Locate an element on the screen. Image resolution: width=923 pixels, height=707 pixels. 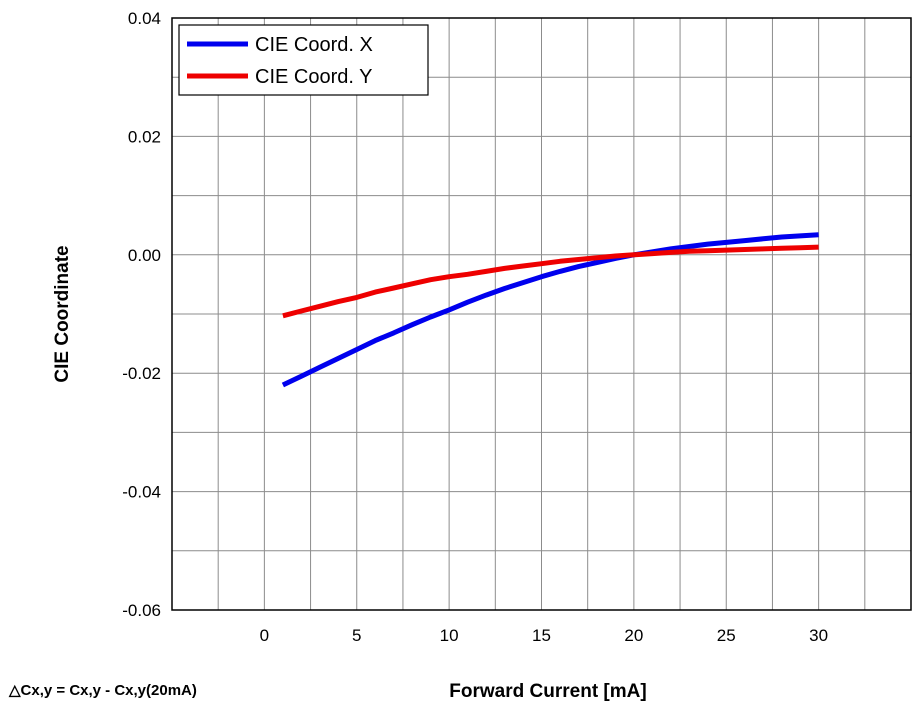
y-axis-title: CIE Coordinate is located at coordinates (62, 313).